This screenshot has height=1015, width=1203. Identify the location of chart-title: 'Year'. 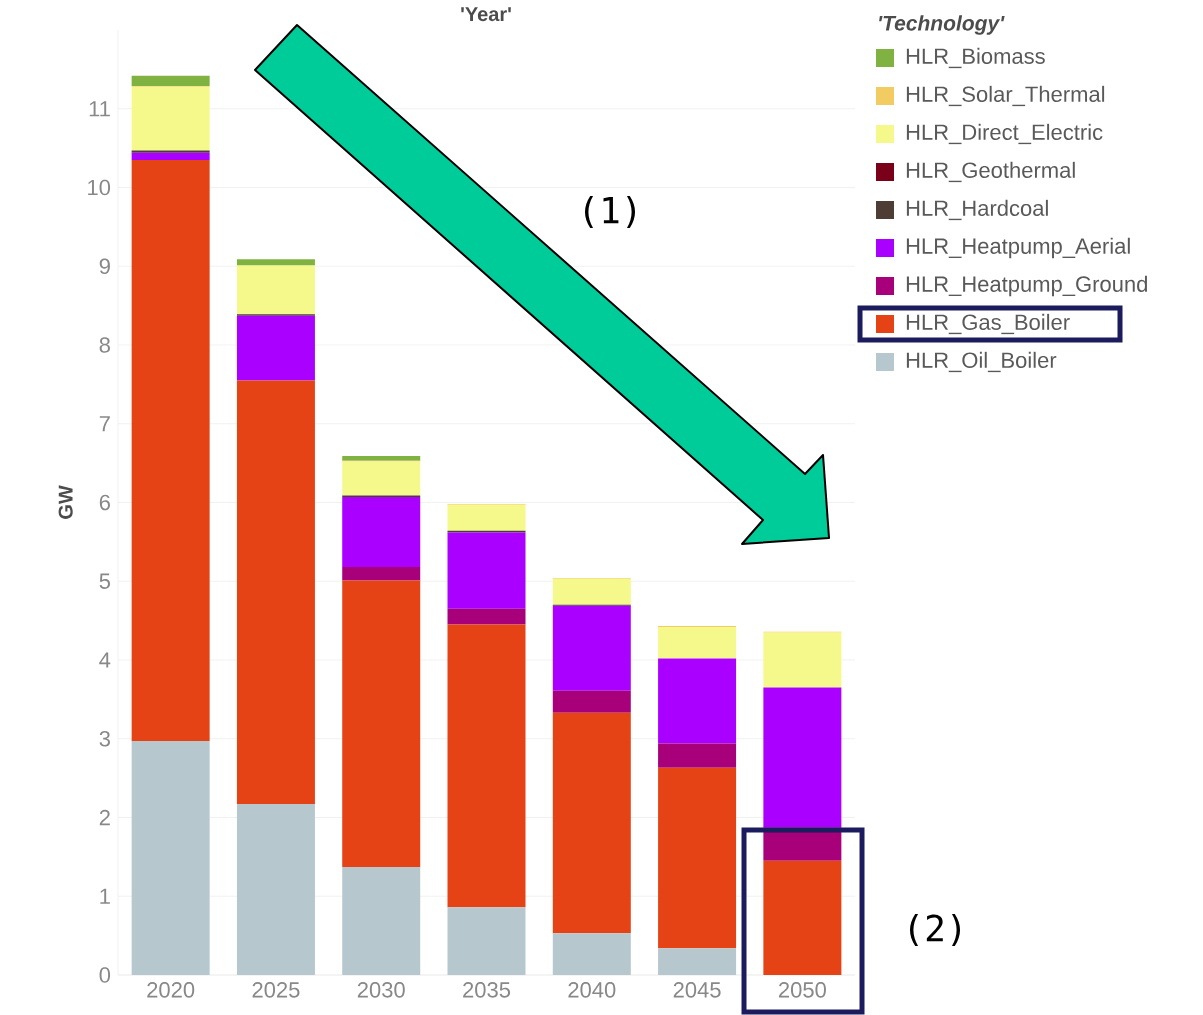
(486, 14).